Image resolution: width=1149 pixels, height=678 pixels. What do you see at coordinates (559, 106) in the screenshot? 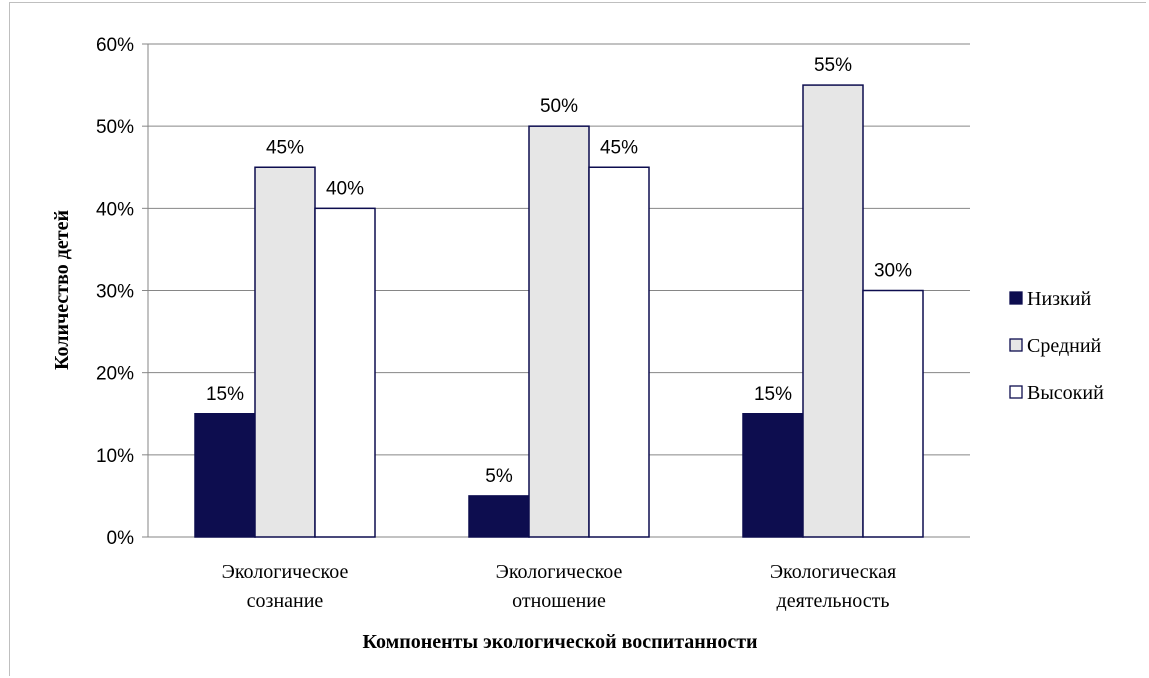
I see `data-label: 50%` at bounding box center [559, 106].